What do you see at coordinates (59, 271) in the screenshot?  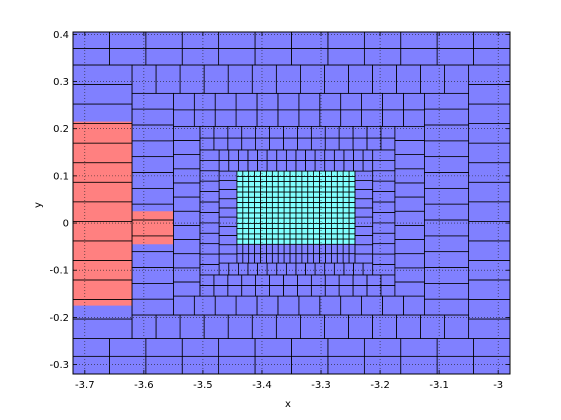 I see `y-tick-label: -0.1` at bounding box center [59, 271].